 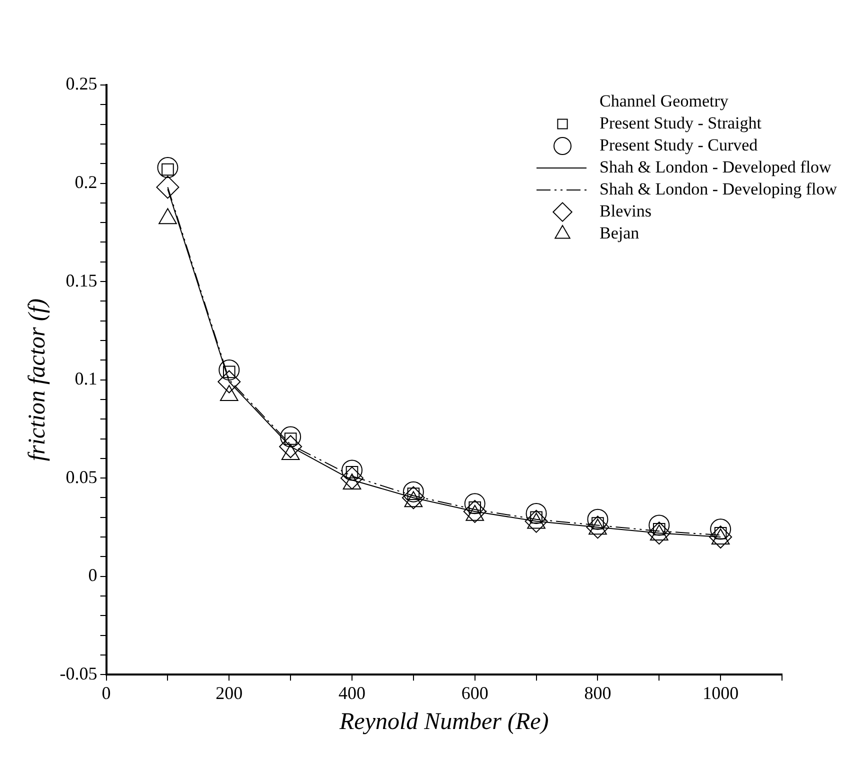 I want to click on x-tick-label: 0, so click(x=106, y=693).